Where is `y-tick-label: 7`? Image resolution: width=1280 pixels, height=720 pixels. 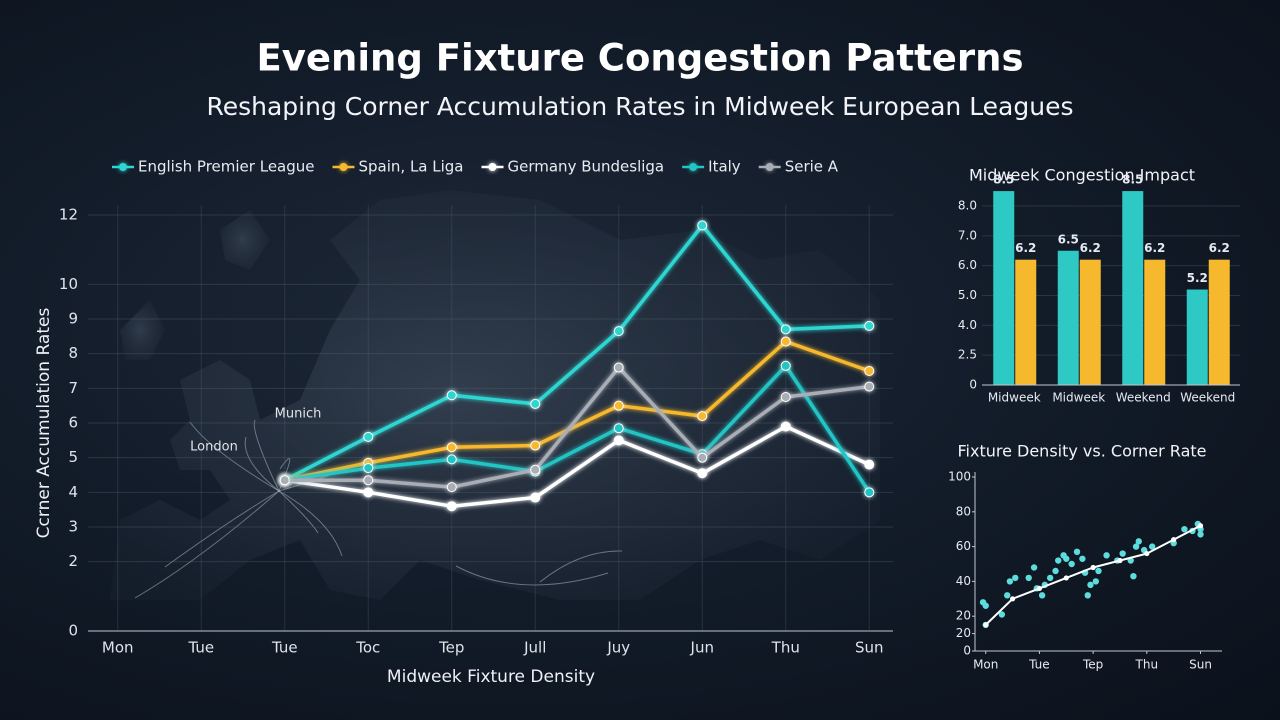 y-tick-label: 7 is located at coordinates (73, 388).